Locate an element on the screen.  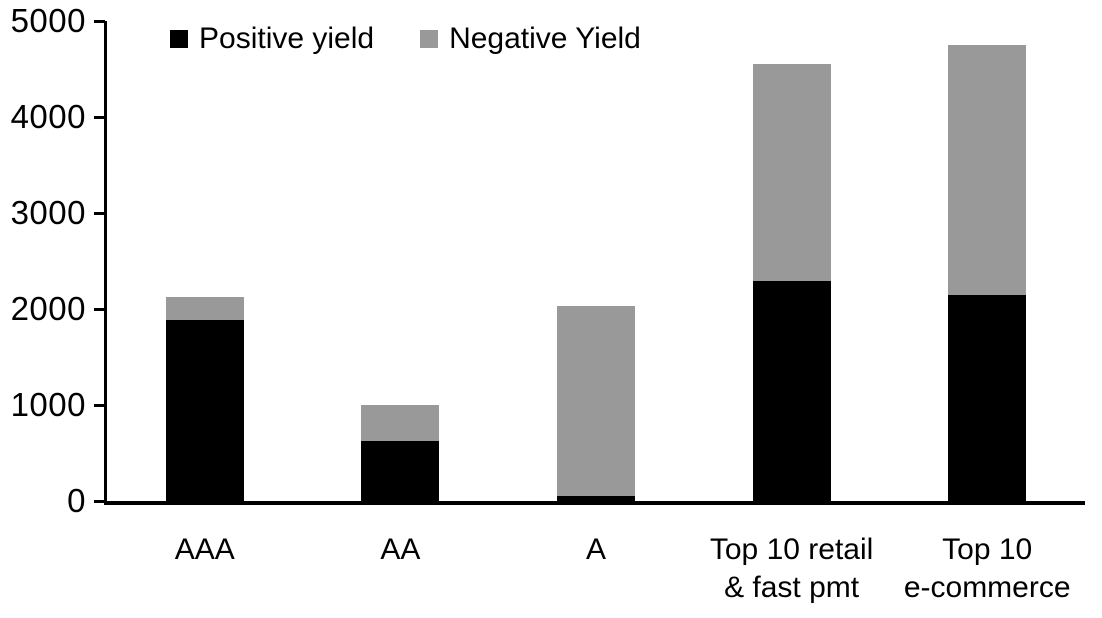
x-category-label-top-10-retail: Top 10 retail & fast pmt is located at coordinates (791, 568).